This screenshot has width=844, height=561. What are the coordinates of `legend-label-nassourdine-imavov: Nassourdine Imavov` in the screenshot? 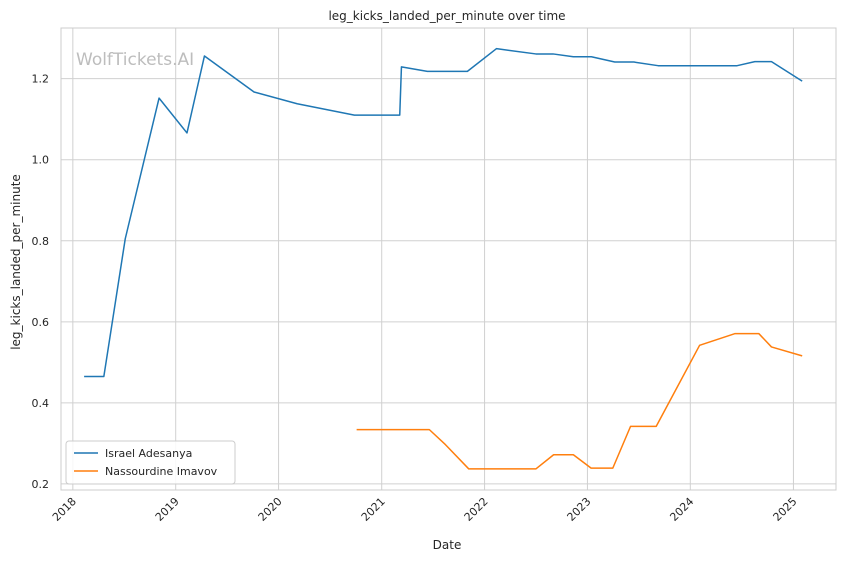 It's located at (161, 471).